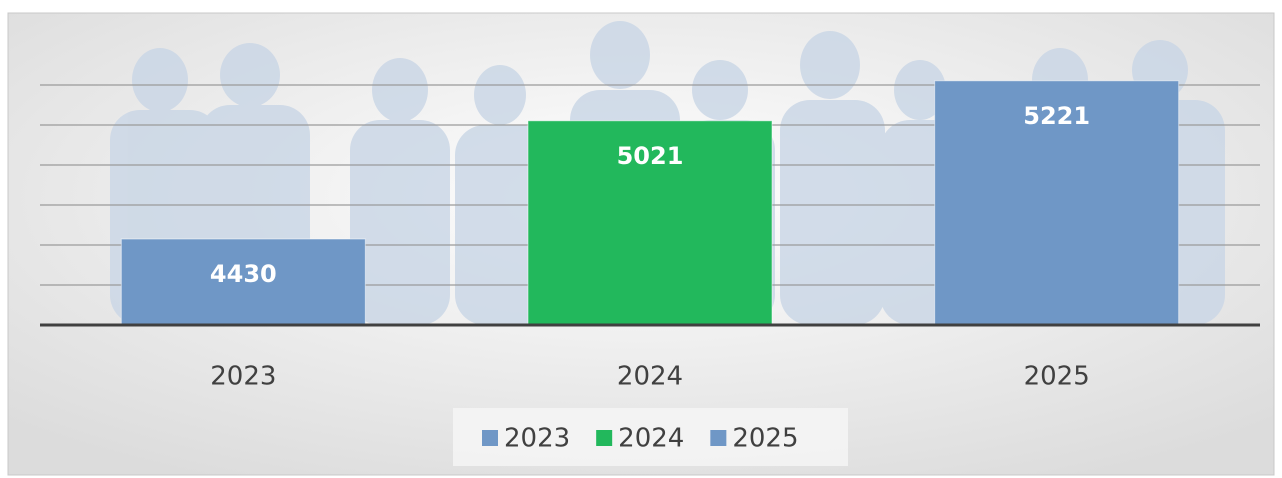 This screenshot has width=1282, height=478. I want to click on x-tick-label: 2024, so click(650, 377).